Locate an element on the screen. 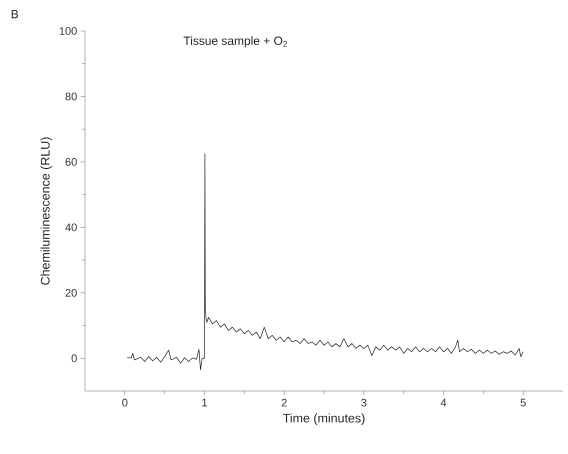  x-axis-title: Time (minutes) is located at coordinates (323, 419).